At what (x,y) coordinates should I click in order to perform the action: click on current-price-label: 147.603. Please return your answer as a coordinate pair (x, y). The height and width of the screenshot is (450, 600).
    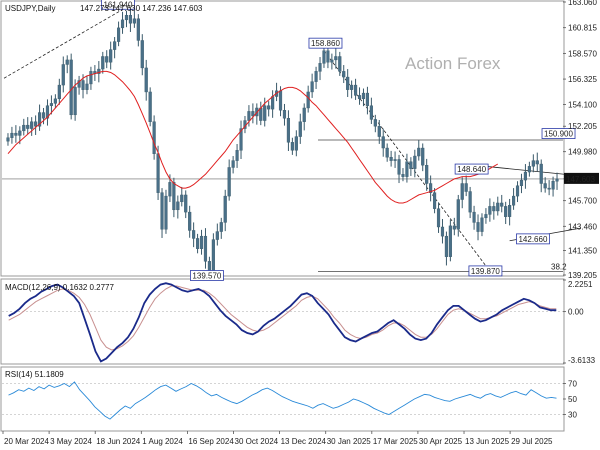
    Looking at the image, I should click on (580, 179).